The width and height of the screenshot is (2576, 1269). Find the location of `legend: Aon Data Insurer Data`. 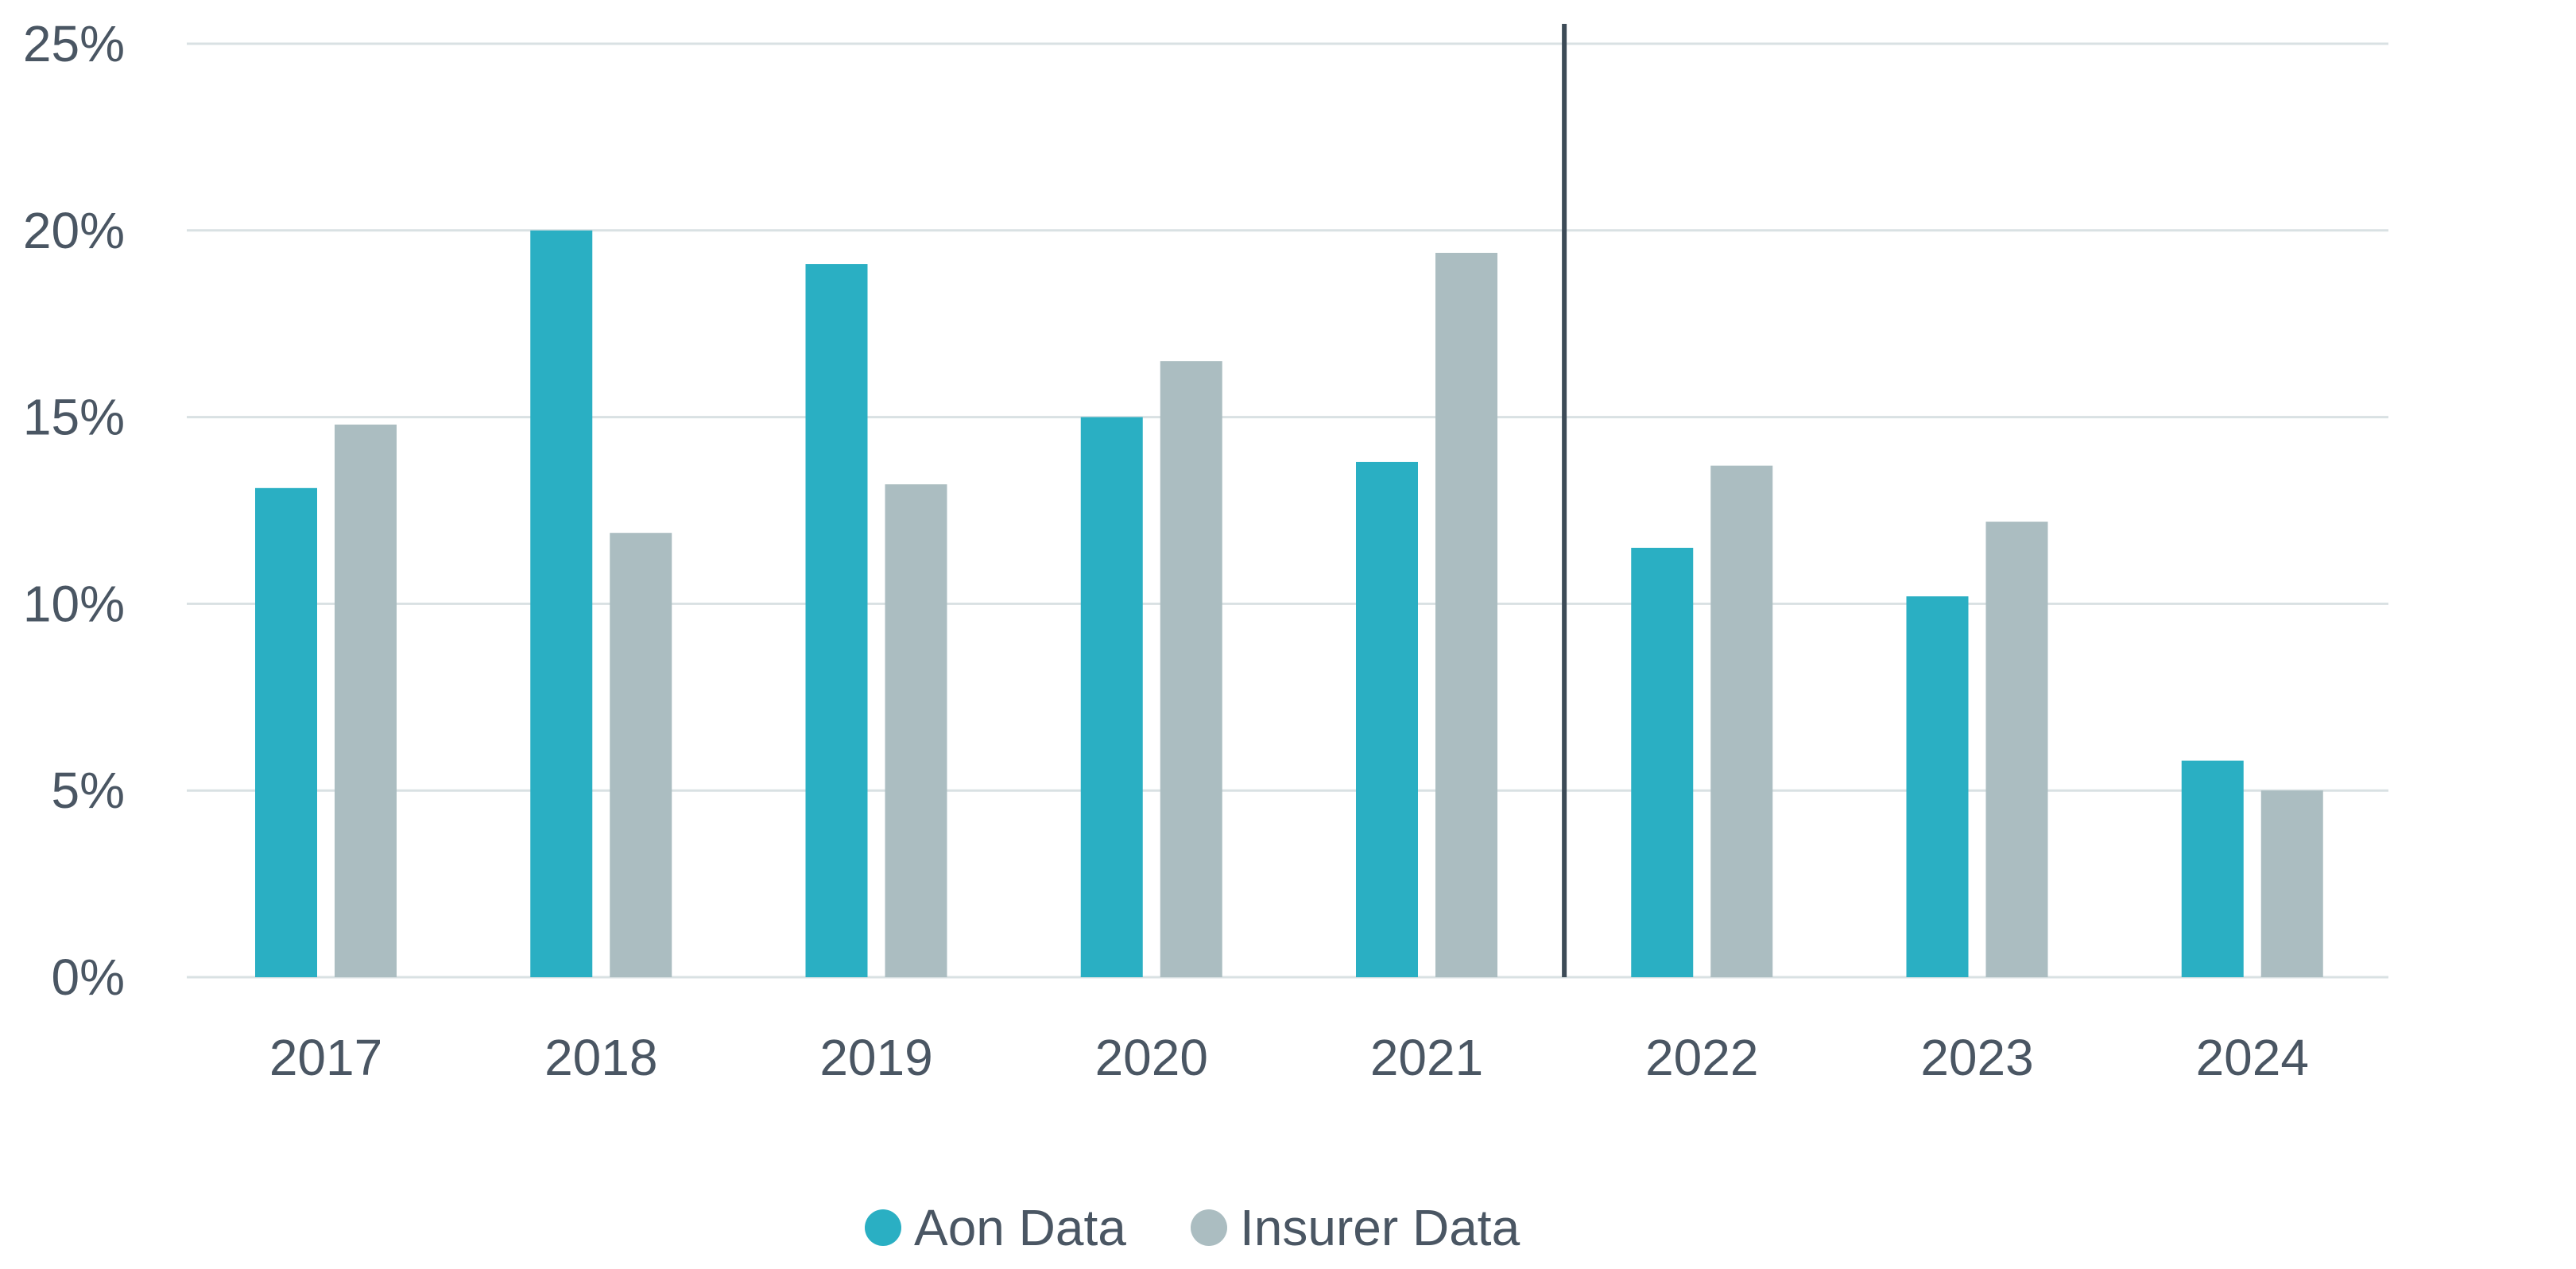

legend: Aon Data Insurer Data is located at coordinates (1192, 1227).